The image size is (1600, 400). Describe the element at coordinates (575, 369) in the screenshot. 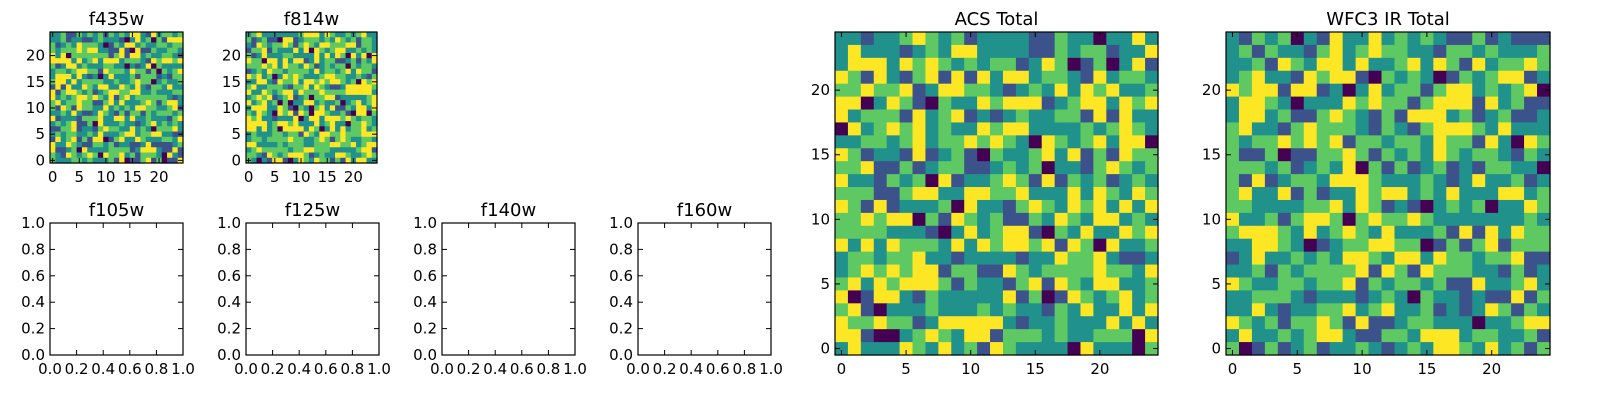

I see `x-tick-label: 1.0` at that location.